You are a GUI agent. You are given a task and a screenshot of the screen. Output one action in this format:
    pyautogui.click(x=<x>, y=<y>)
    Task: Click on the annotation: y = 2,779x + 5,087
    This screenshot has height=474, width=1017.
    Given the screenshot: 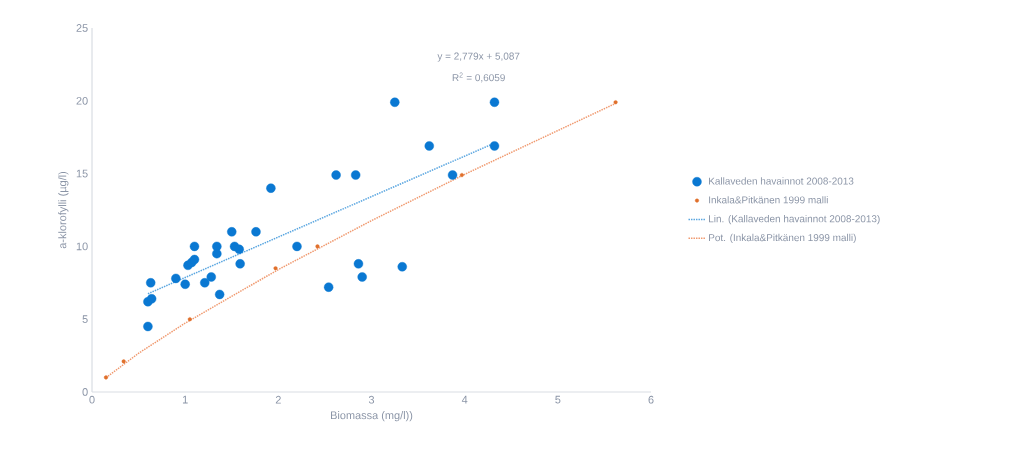 What is the action you would take?
    pyautogui.click(x=478, y=57)
    